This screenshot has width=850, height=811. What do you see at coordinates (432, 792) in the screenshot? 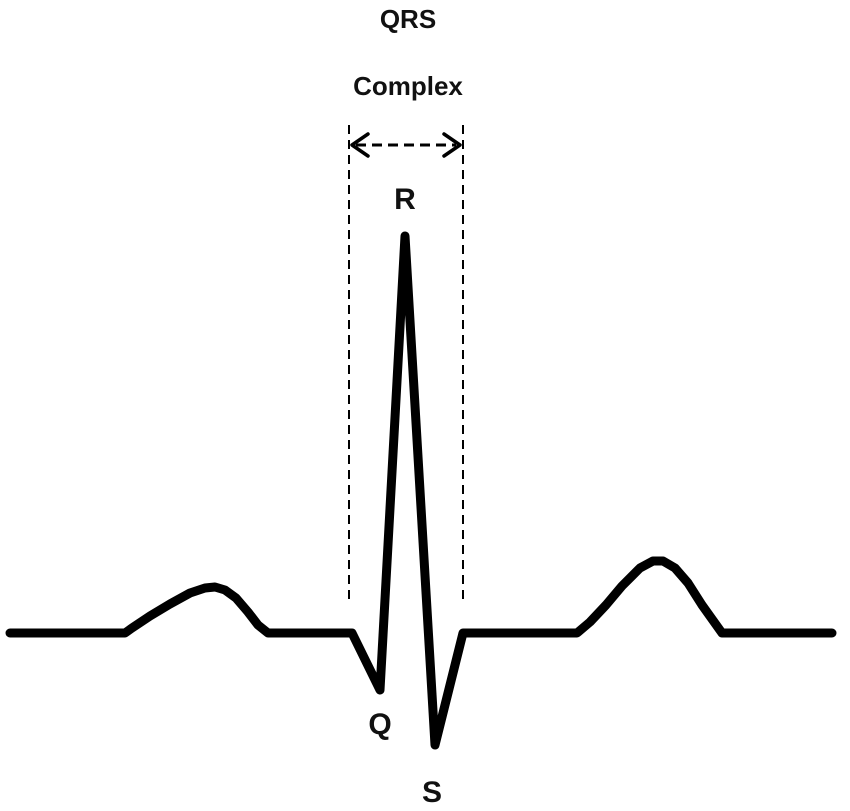
I see `s-wave-label: S` at bounding box center [432, 792].